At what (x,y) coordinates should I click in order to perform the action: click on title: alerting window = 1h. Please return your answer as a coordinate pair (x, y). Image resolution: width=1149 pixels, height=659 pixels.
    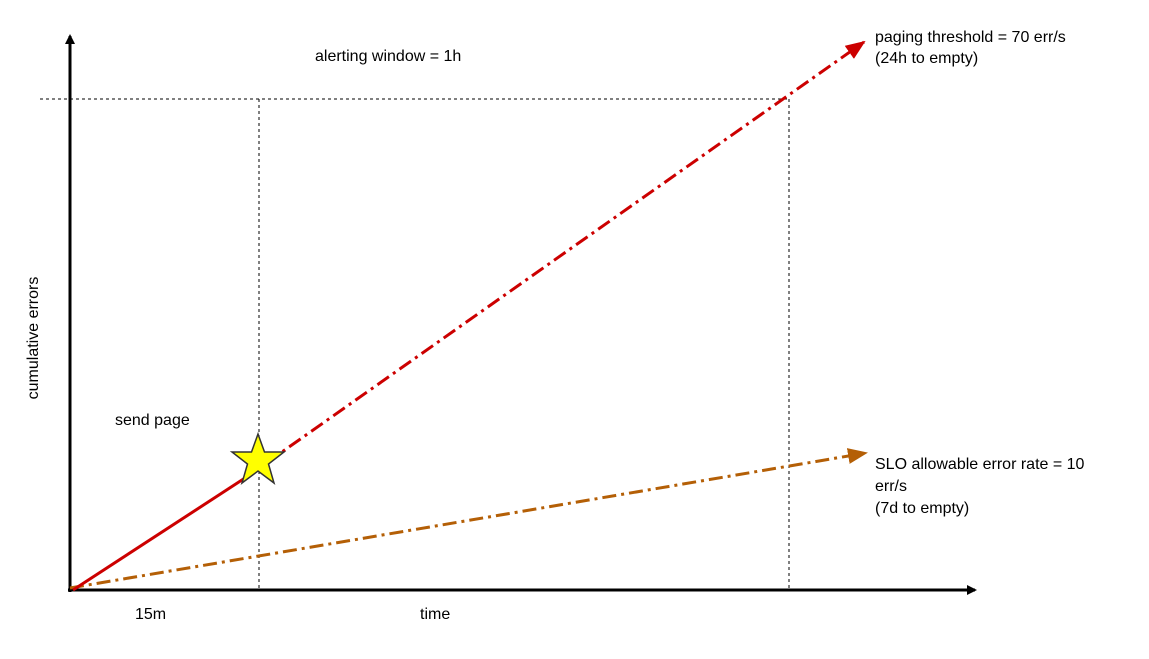
    Looking at the image, I should click on (388, 56).